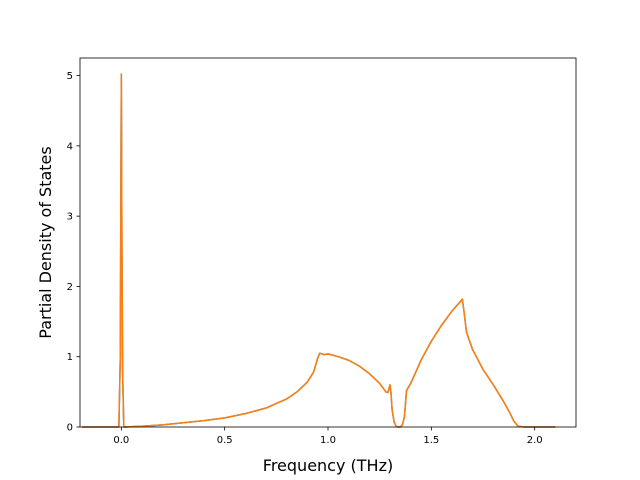 Image resolution: width=640 pixels, height=480 pixels. What do you see at coordinates (431, 440) in the screenshot?
I see `x-tick-label: 1.5` at bounding box center [431, 440].